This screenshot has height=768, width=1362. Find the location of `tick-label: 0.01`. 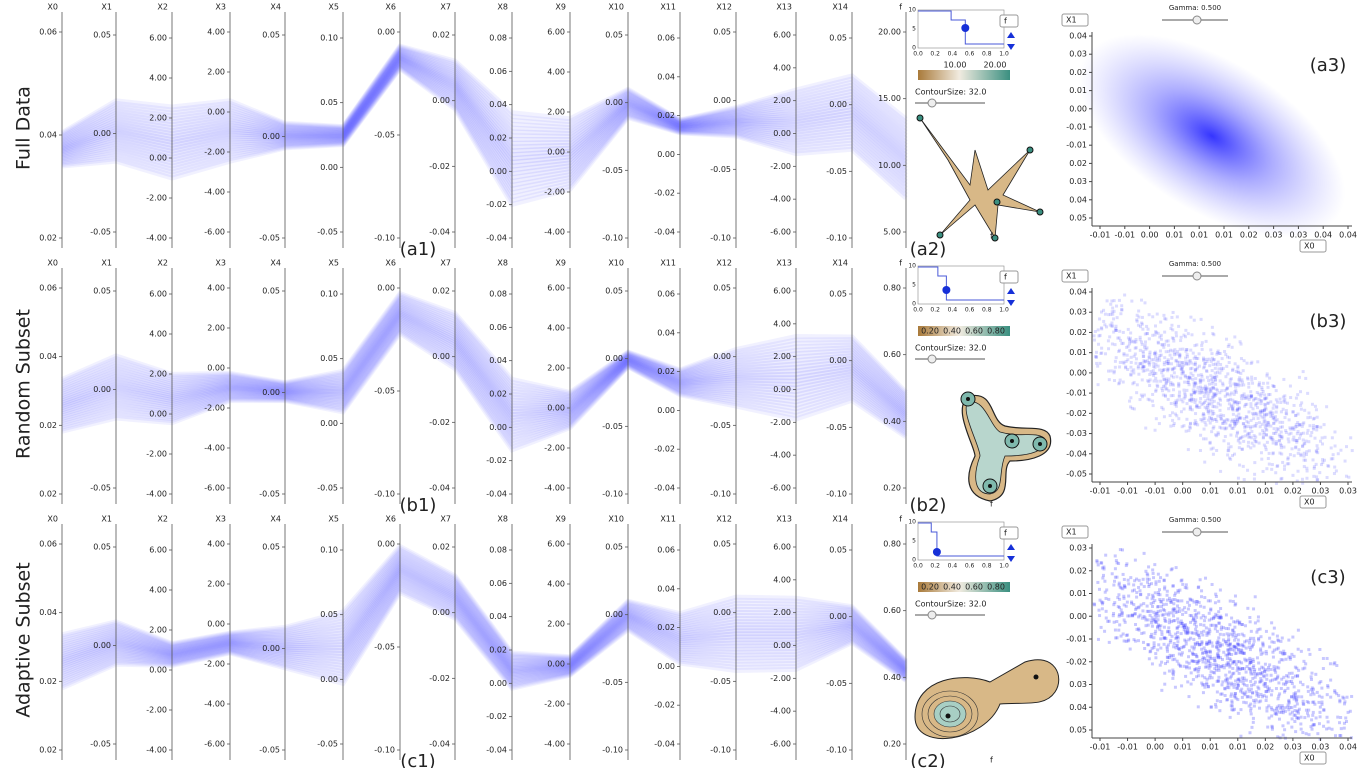

tick-label: 0.01 is located at coordinates (1210, 747).